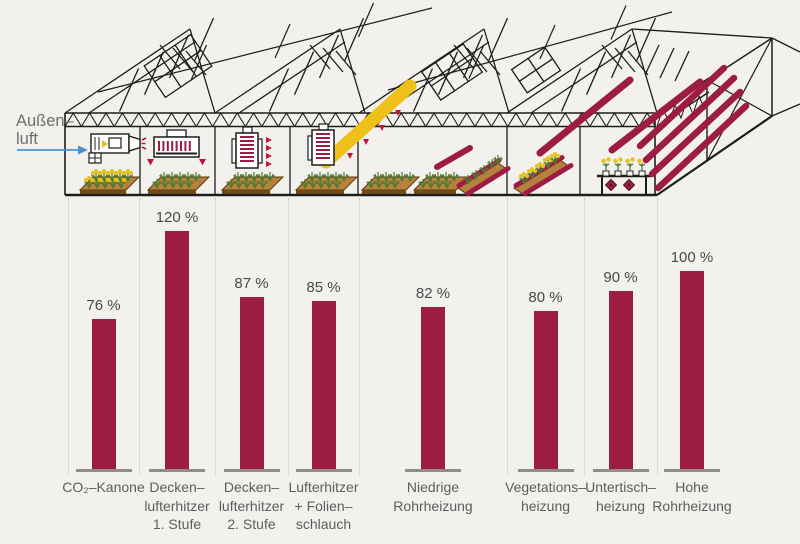 The width and height of the screenshot is (800, 544). I want to click on outside-air-label-line2: luft, so click(27, 139).